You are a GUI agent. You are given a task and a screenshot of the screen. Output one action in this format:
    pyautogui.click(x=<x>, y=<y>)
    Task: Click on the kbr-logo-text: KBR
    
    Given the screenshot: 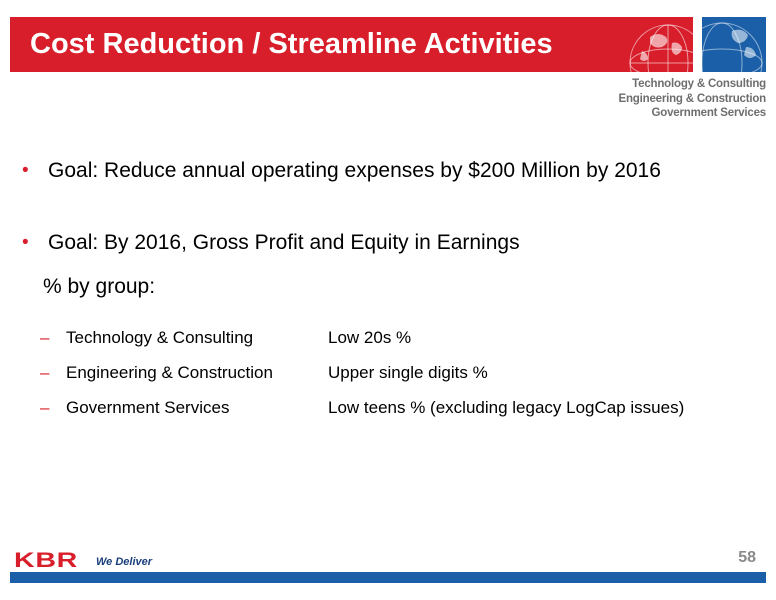 What is the action you would take?
    pyautogui.click(x=46, y=560)
    